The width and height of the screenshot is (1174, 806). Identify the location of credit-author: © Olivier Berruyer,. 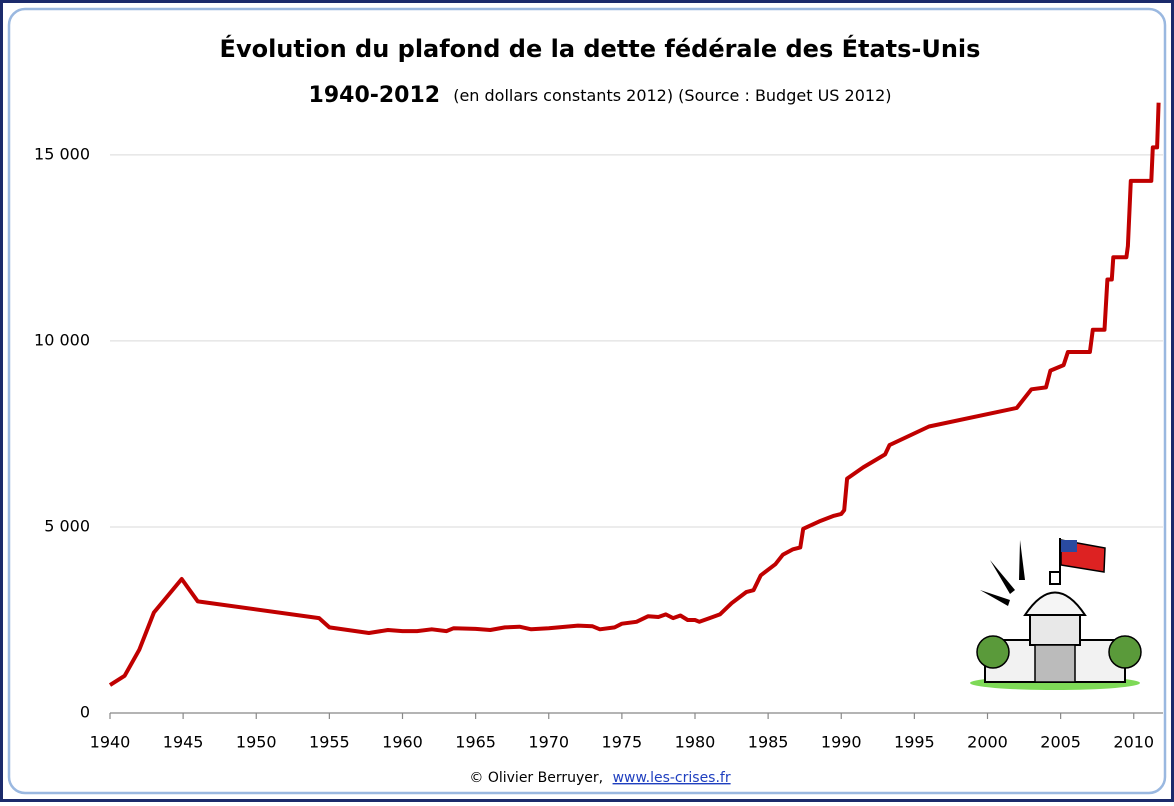
(536, 778).